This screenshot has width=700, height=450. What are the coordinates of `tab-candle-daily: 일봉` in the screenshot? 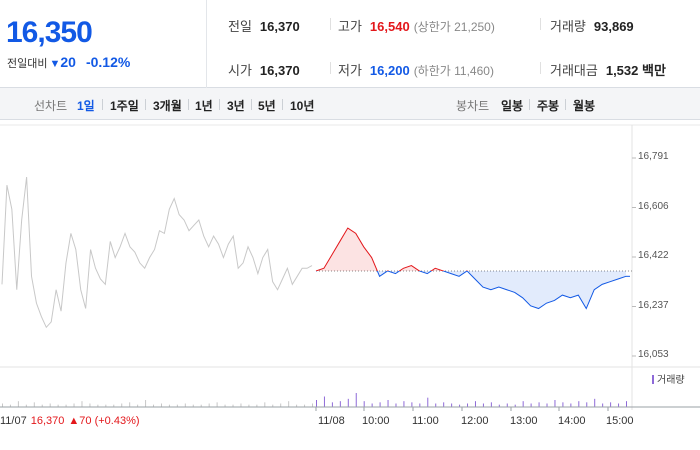 It's located at (512, 106).